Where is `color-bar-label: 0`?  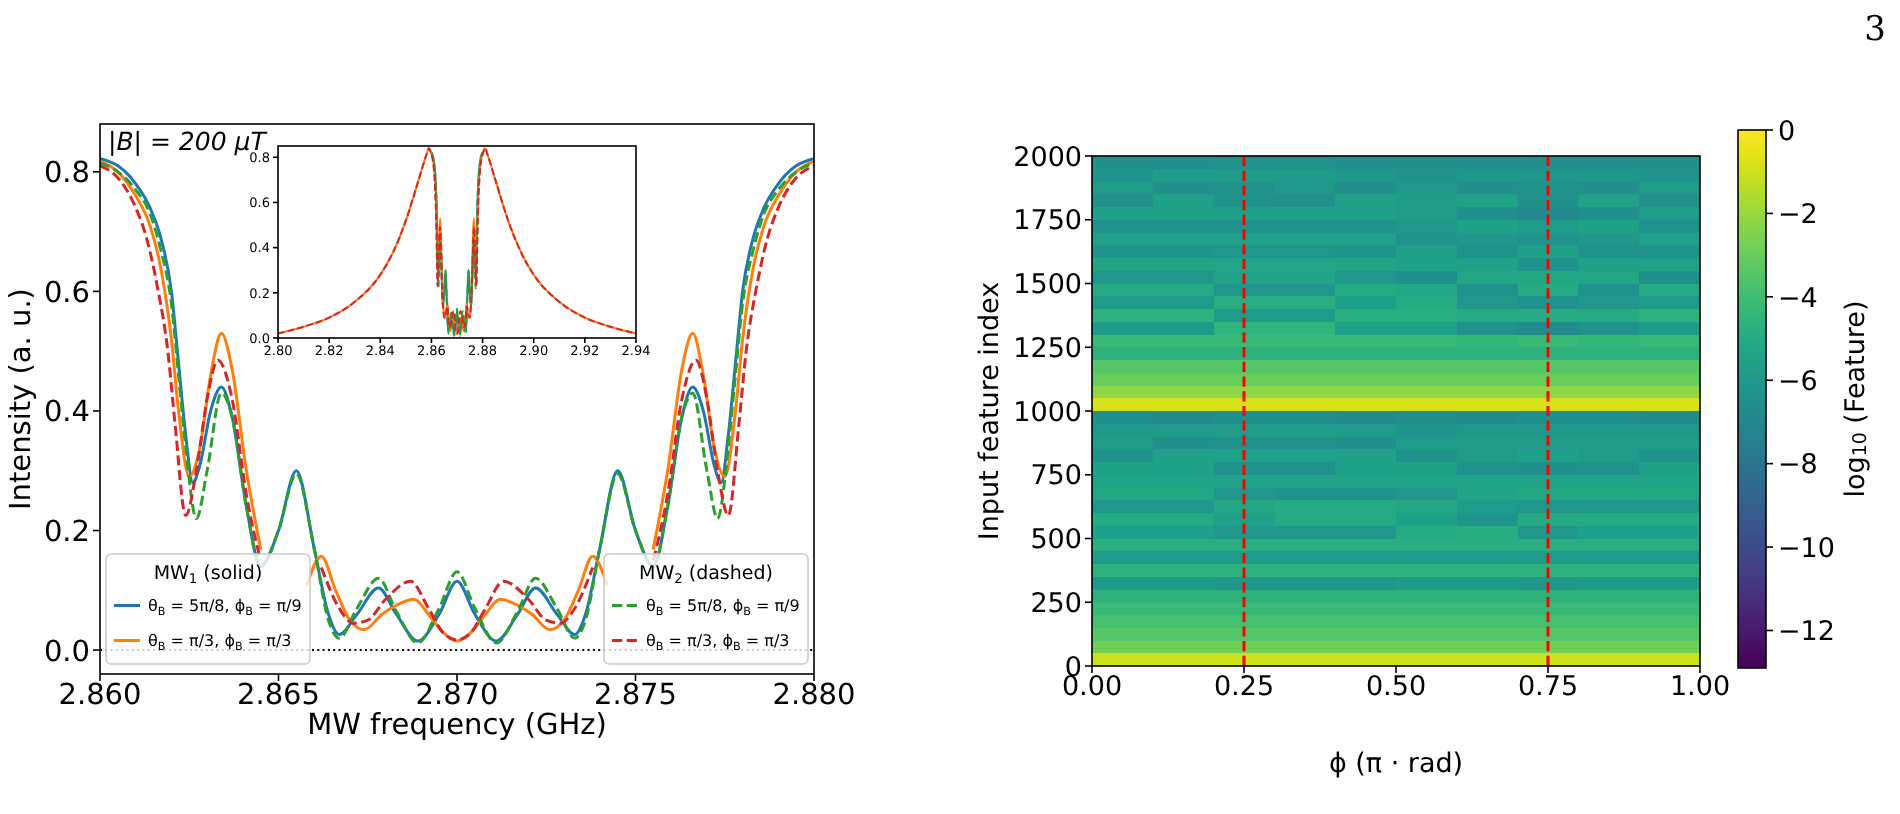 color-bar-label: 0 is located at coordinates (1787, 131).